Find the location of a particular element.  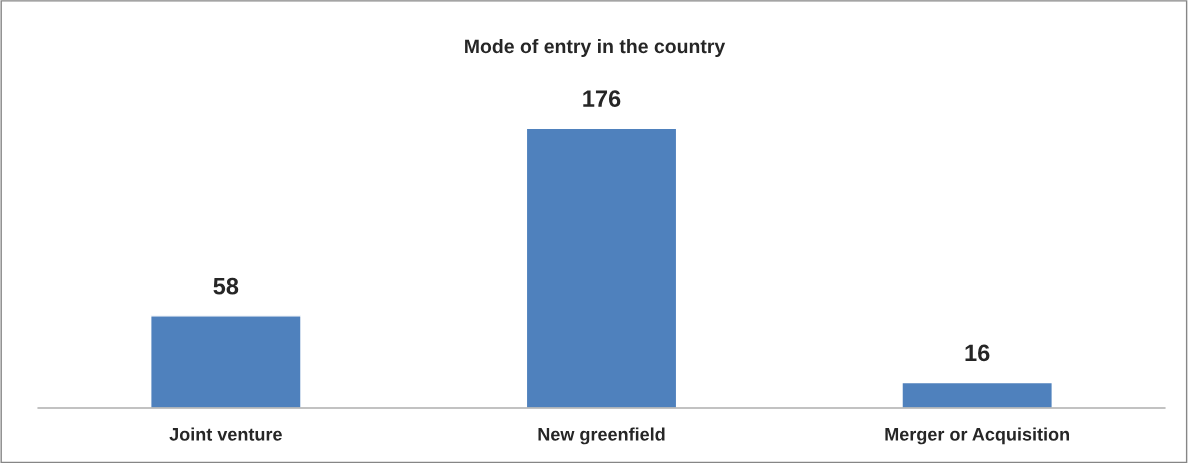

data-label: 176 is located at coordinates (602, 99).